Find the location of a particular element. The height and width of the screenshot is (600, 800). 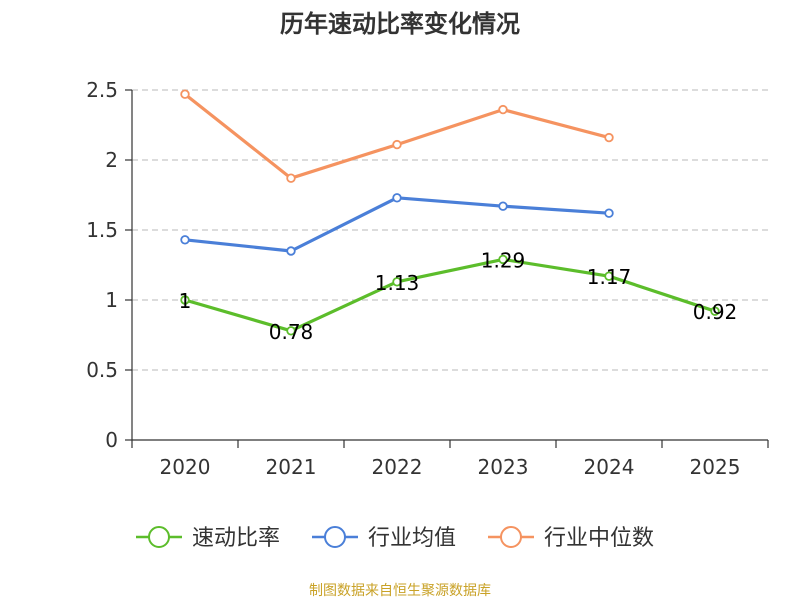

data-label: 1.29 is located at coordinates (503, 260).